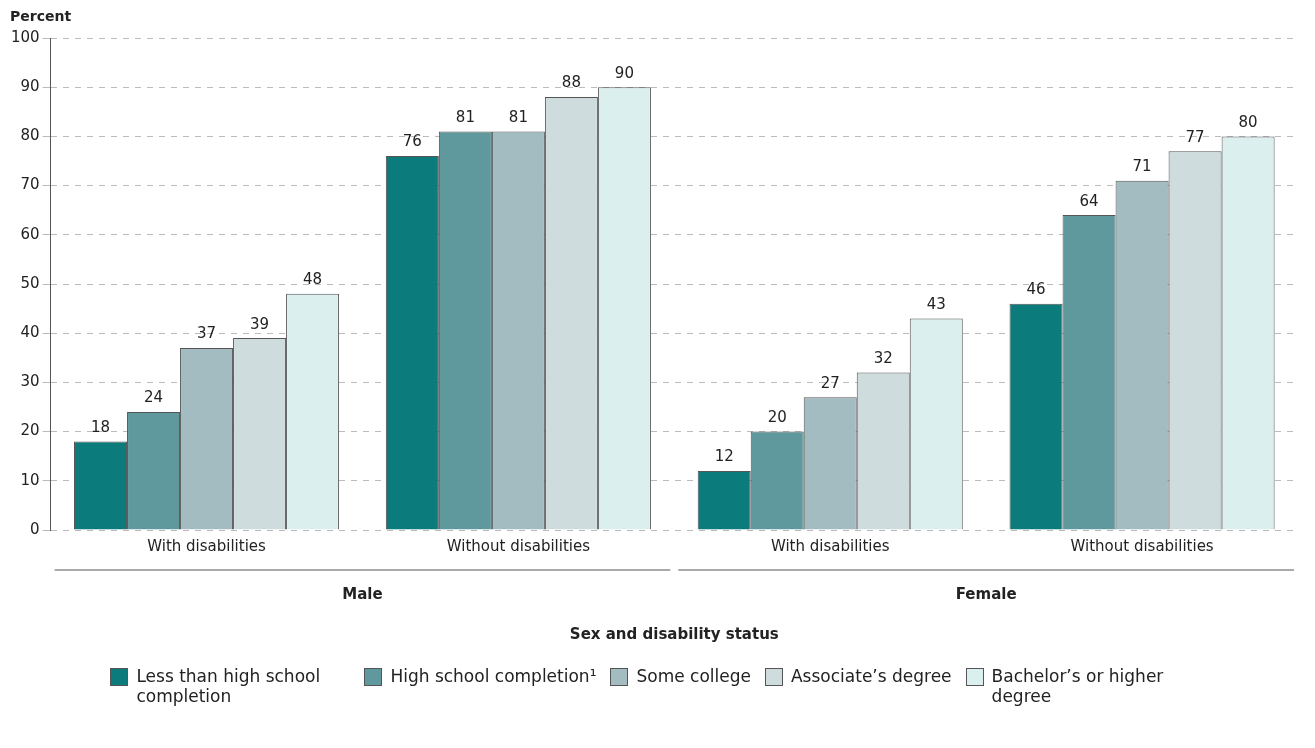 The width and height of the screenshot is (1315, 748). I want to click on data-label: 76, so click(412, 141).